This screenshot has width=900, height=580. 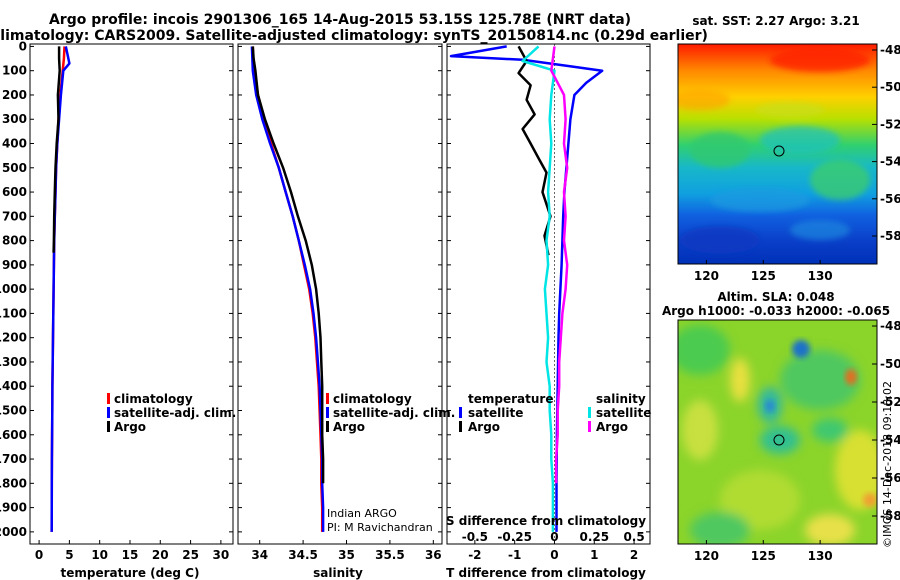 I want to click on legend-heading-salinity: salinity, so click(x=621, y=399).